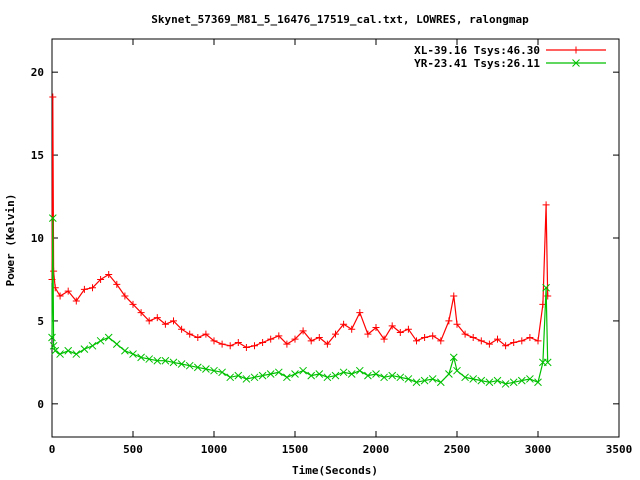 This screenshot has height=480, width=640. I want to click on x-tick-label: 2000, so click(376, 449).